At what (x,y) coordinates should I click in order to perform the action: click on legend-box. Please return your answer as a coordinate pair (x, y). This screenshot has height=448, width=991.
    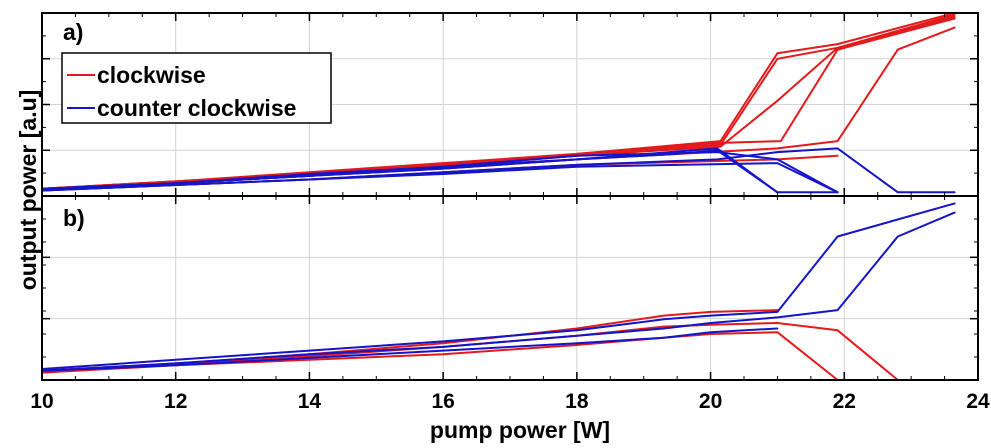
    Looking at the image, I should click on (196, 88).